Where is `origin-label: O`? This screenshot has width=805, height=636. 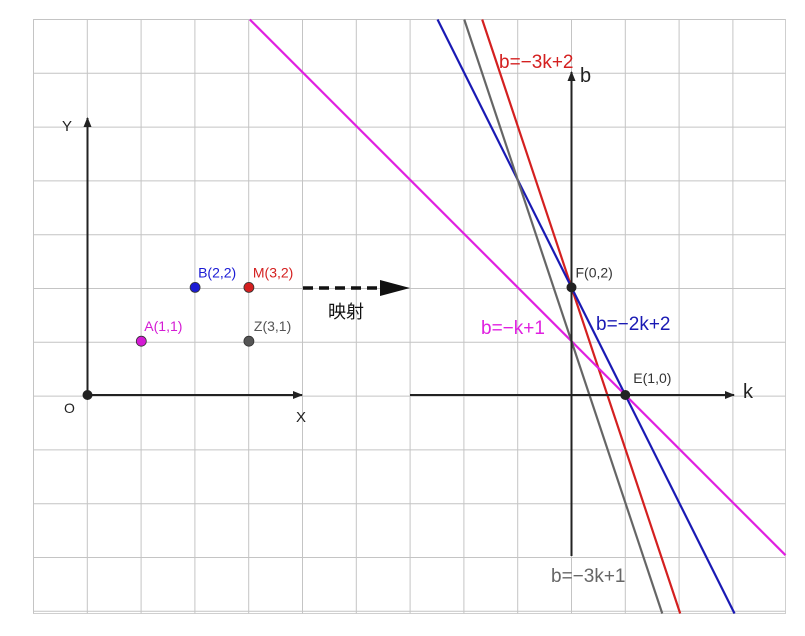 origin-label: O is located at coordinates (69, 408).